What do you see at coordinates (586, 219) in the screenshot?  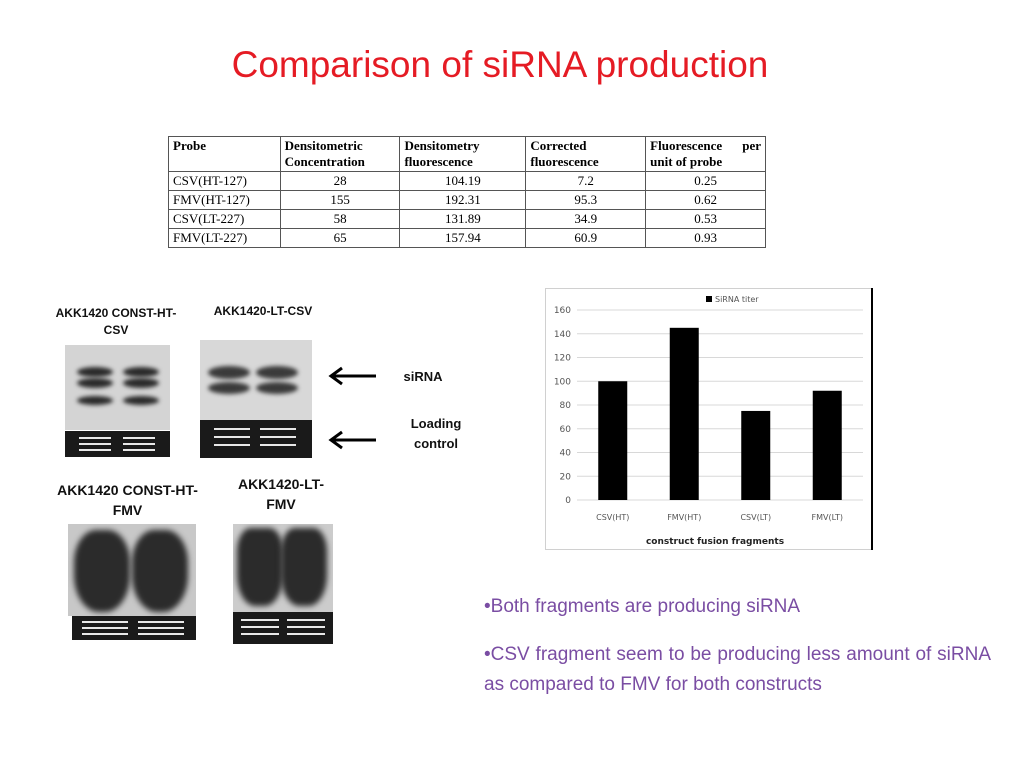 I see `table-cell: 34.9` at bounding box center [586, 219].